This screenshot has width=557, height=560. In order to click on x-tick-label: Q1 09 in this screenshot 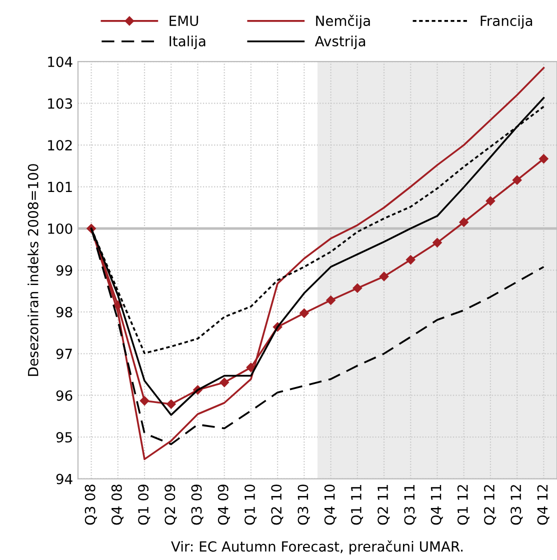, I will do `click(144, 504)`.